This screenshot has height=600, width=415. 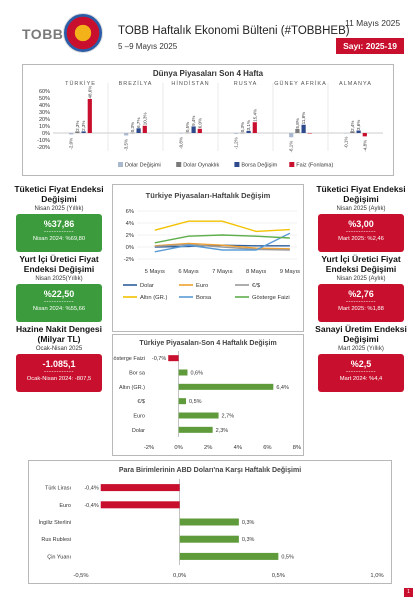 I want to click on bulletin-date: 11 Mayıs 2025, so click(x=373, y=23).